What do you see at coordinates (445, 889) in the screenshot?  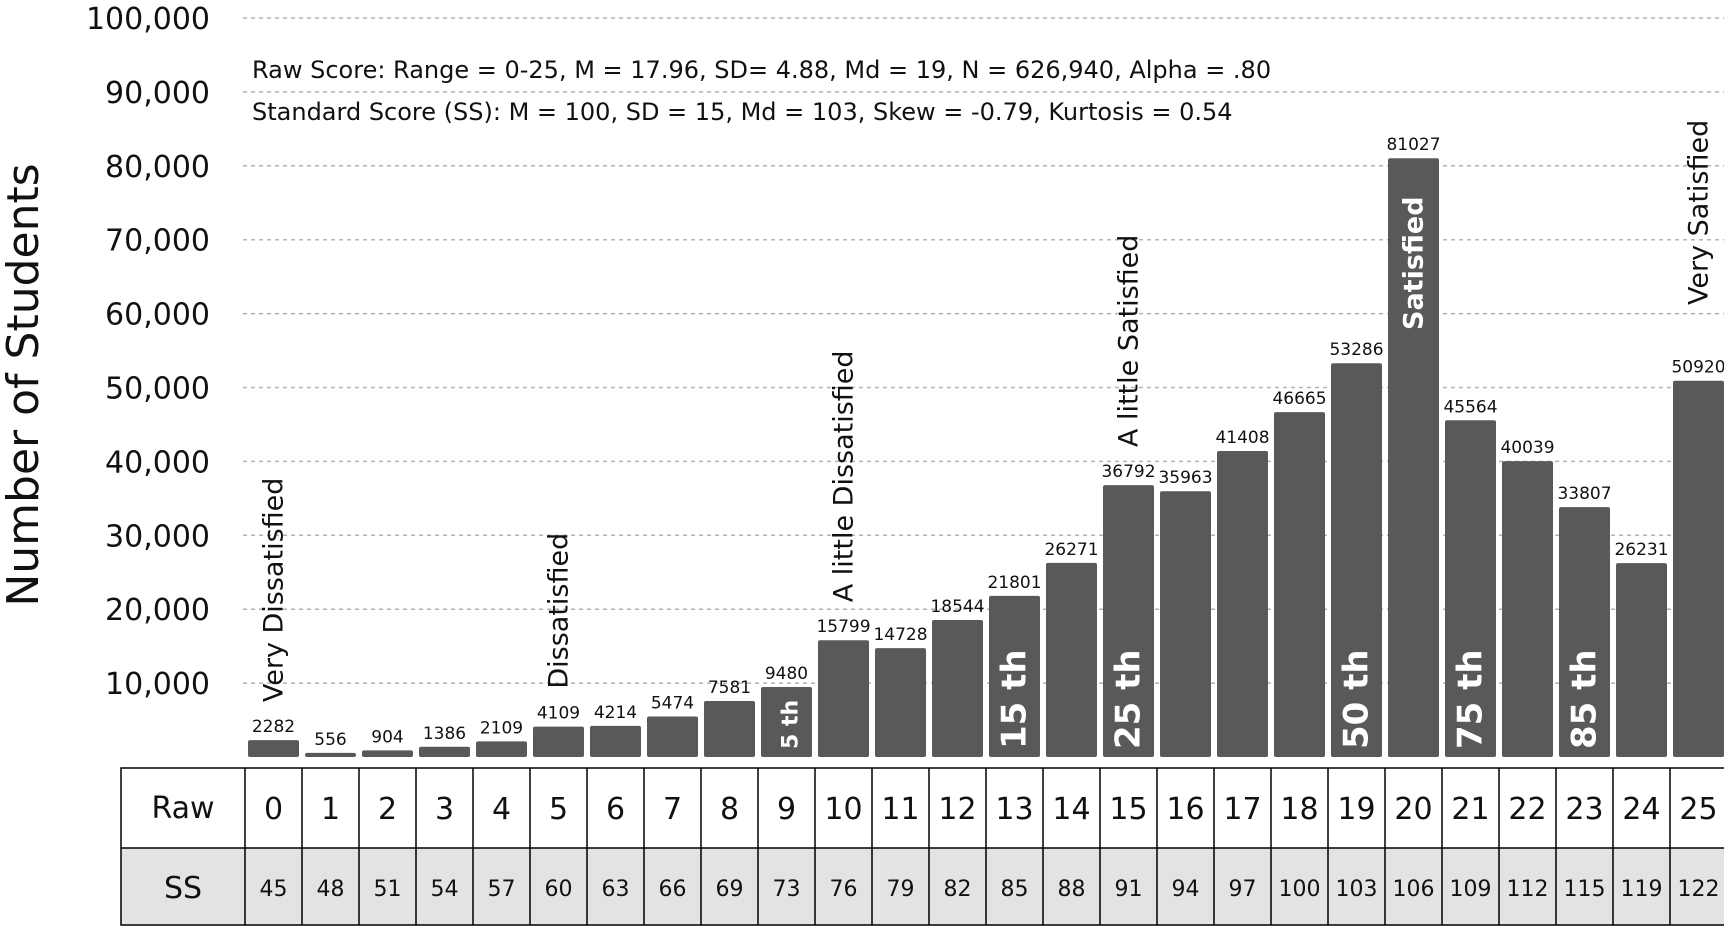 I see `standard-score-cell: 54` at bounding box center [445, 889].